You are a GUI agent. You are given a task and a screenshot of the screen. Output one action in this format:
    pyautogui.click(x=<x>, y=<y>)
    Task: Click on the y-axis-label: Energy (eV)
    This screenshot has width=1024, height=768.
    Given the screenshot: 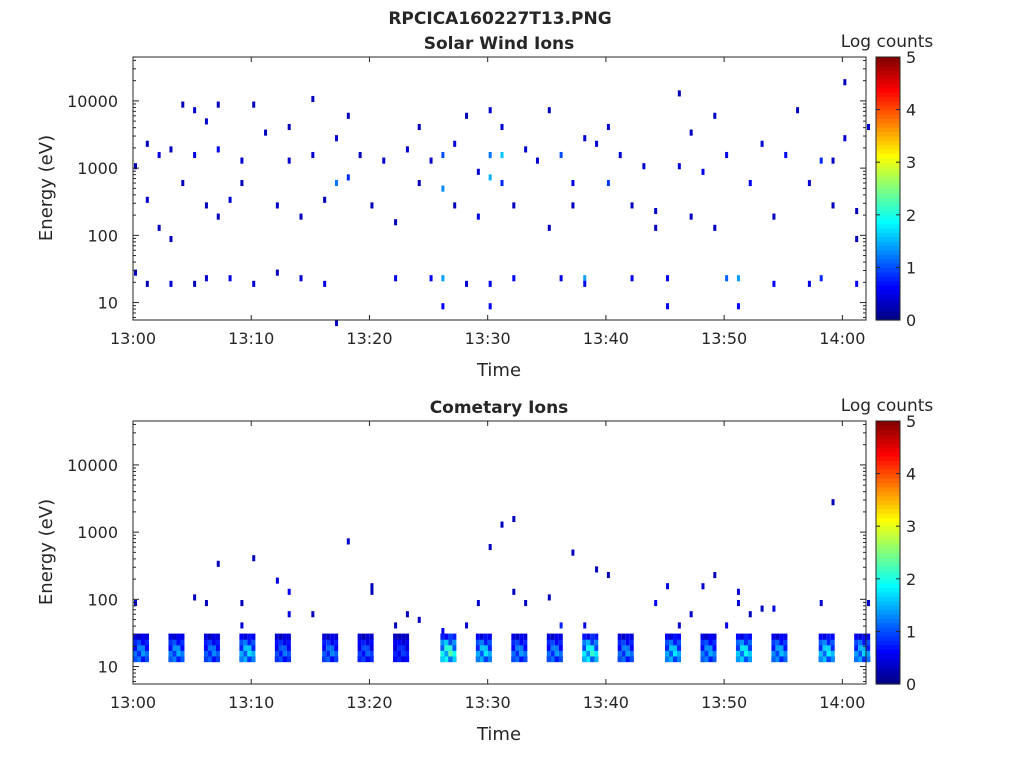 What is the action you would take?
    pyautogui.click(x=46, y=552)
    